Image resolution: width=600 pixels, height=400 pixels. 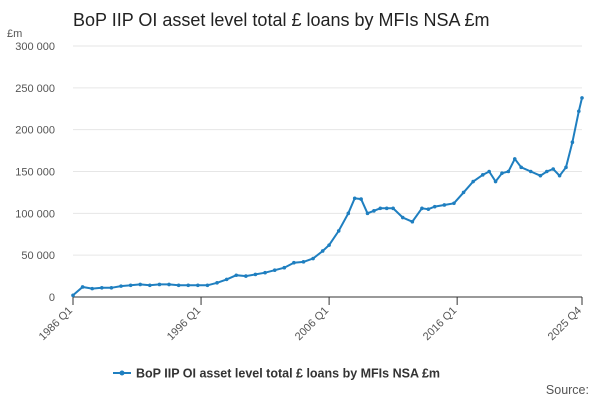 I want to click on x-axis-ticks: 1986 Q1 1996 Q1 2006 Q1 2016 Q1 2025 Q4, so click(x=310, y=320).